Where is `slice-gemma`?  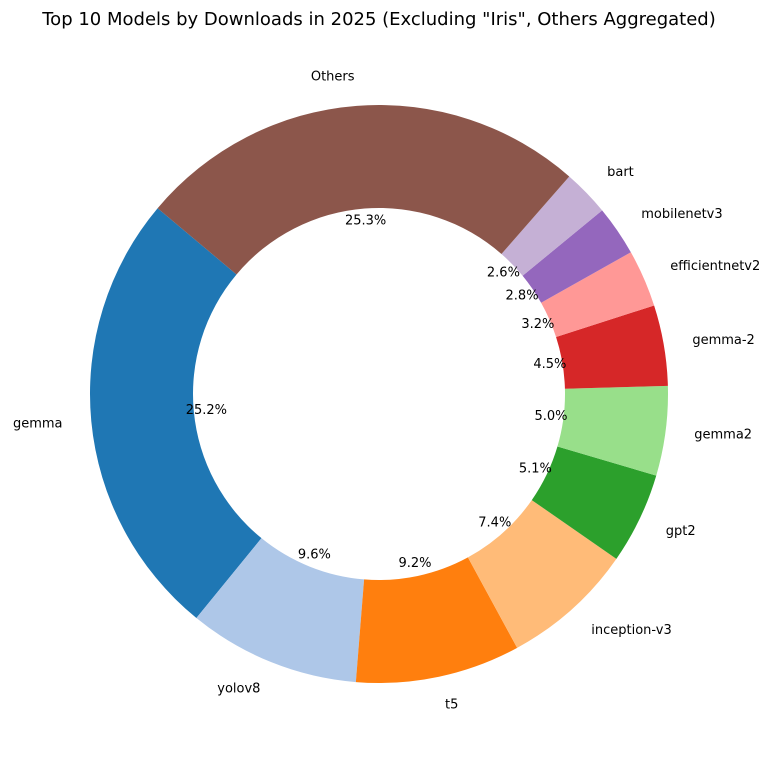
slice-gemma is located at coordinates (175, 413).